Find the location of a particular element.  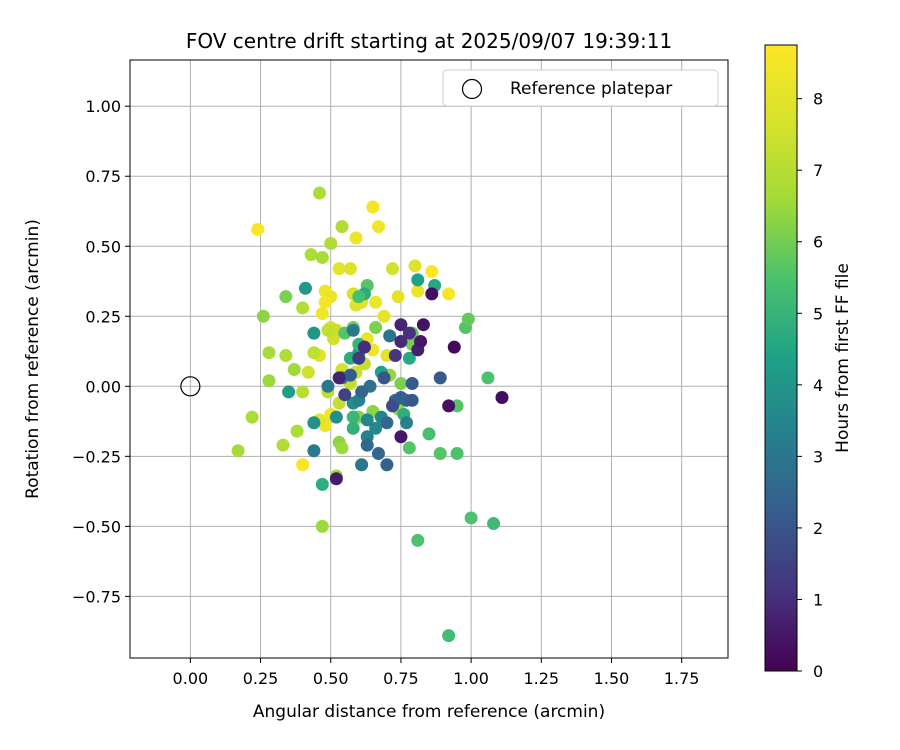

x-axis-label: Angular distance from reference (arcmin) is located at coordinates (429, 712).